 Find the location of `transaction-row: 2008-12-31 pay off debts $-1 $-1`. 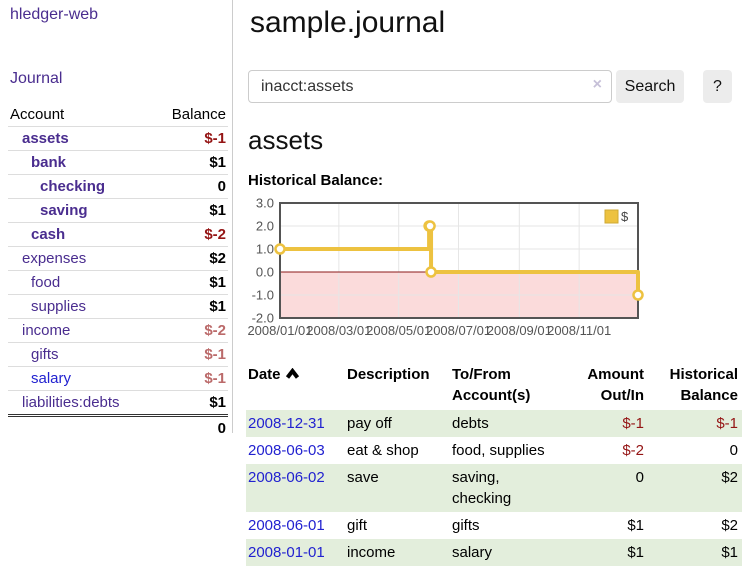

transaction-row: 2008-12-31 pay off debts $-1 $-1 is located at coordinates (494, 423).